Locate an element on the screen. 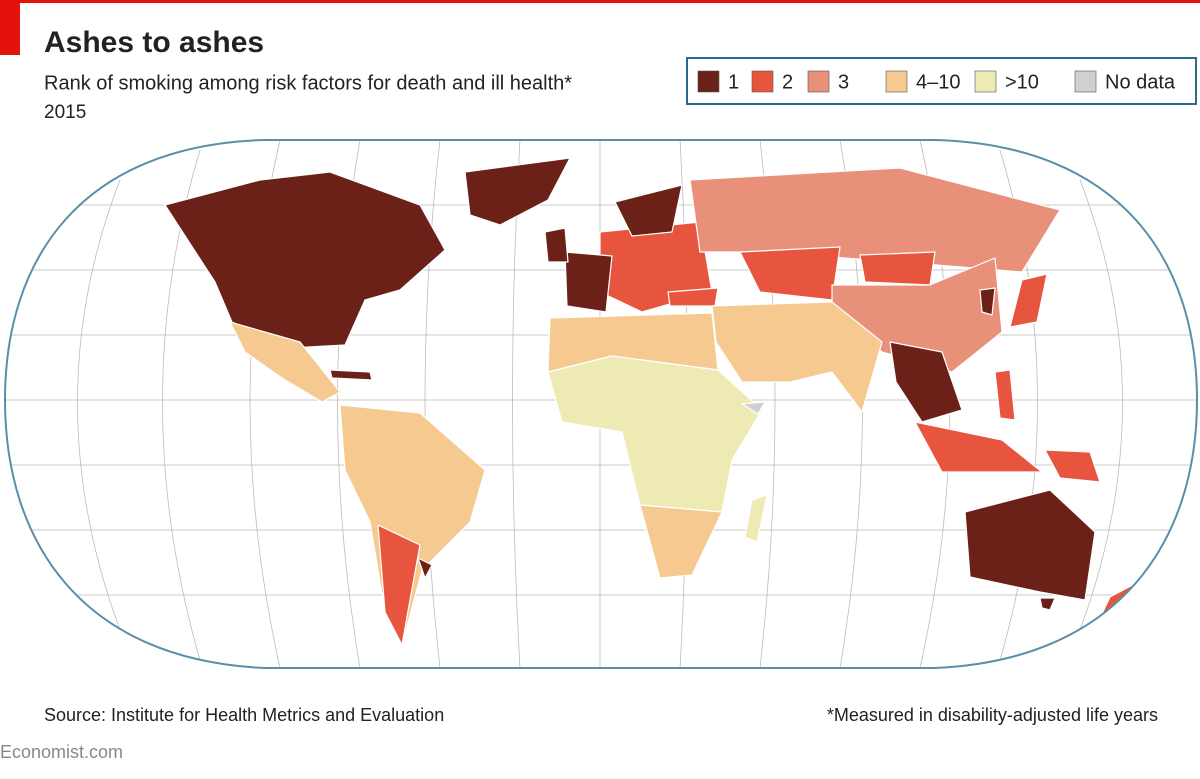 This screenshot has height=779, width=1200. legend-label: No data is located at coordinates (1140, 82).